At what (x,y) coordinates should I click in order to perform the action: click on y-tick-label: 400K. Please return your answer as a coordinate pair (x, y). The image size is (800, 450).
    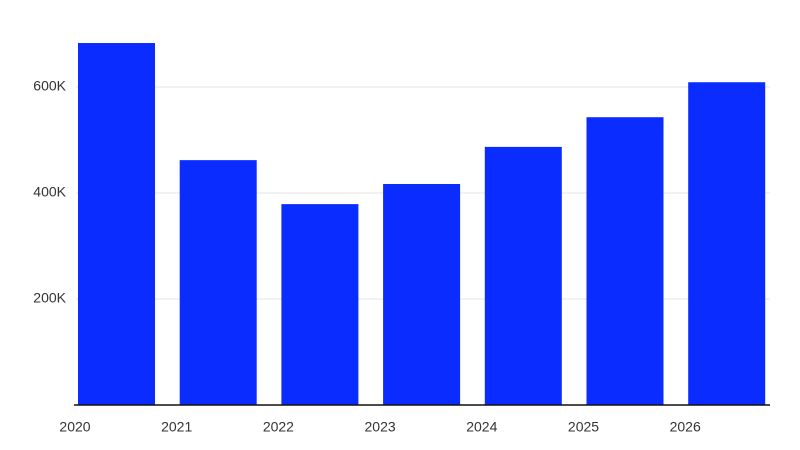
    Looking at the image, I should click on (49, 192).